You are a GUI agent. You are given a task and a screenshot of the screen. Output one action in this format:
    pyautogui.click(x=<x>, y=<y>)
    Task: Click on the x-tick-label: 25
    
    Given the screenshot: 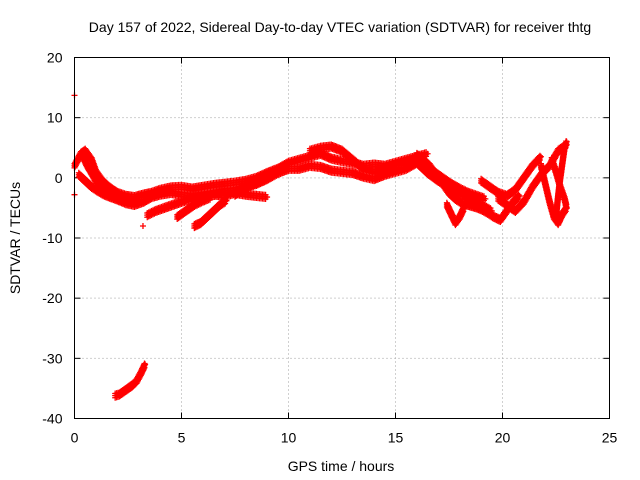 What is the action you would take?
    pyautogui.click(x=610, y=438)
    